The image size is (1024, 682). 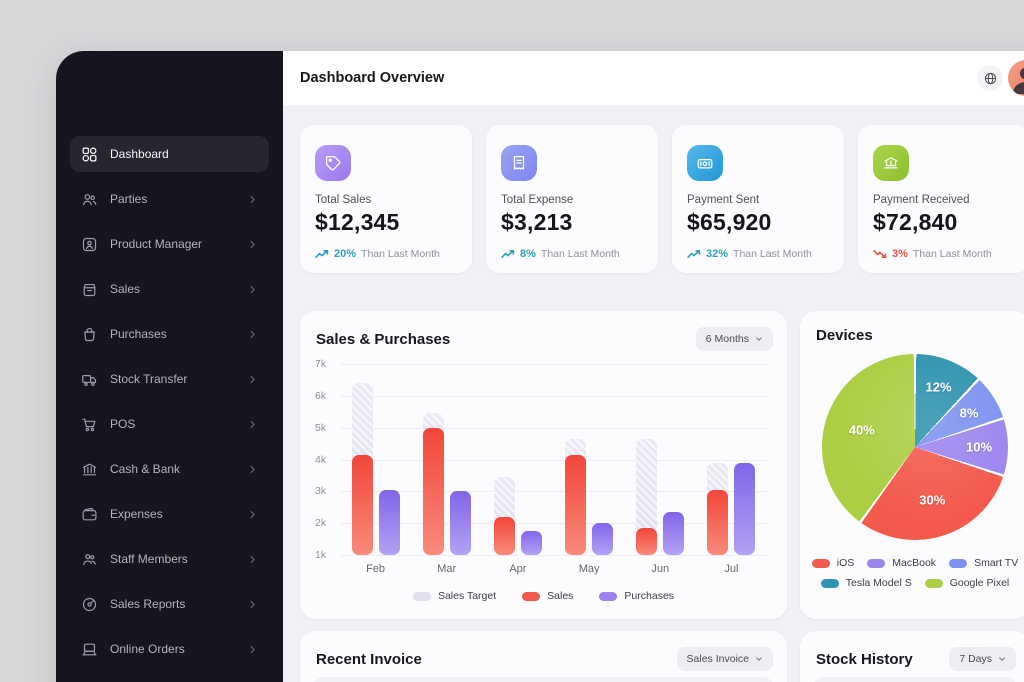 I want to click on sidebar-item-pos: POS, so click(x=169, y=424).